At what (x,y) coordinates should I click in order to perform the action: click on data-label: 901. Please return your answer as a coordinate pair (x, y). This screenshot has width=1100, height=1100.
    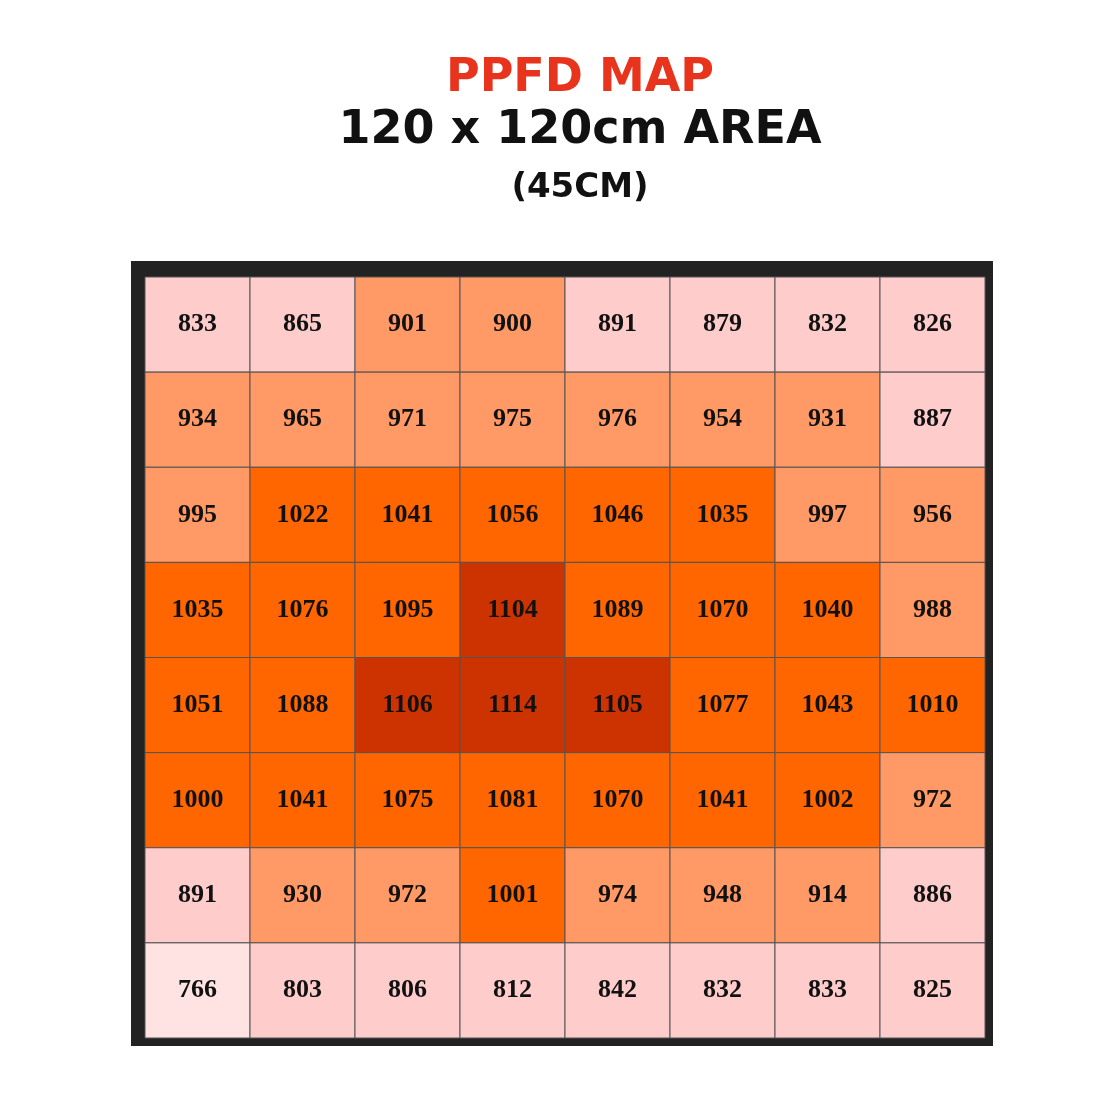
    Looking at the image, I should click on (407, 323).